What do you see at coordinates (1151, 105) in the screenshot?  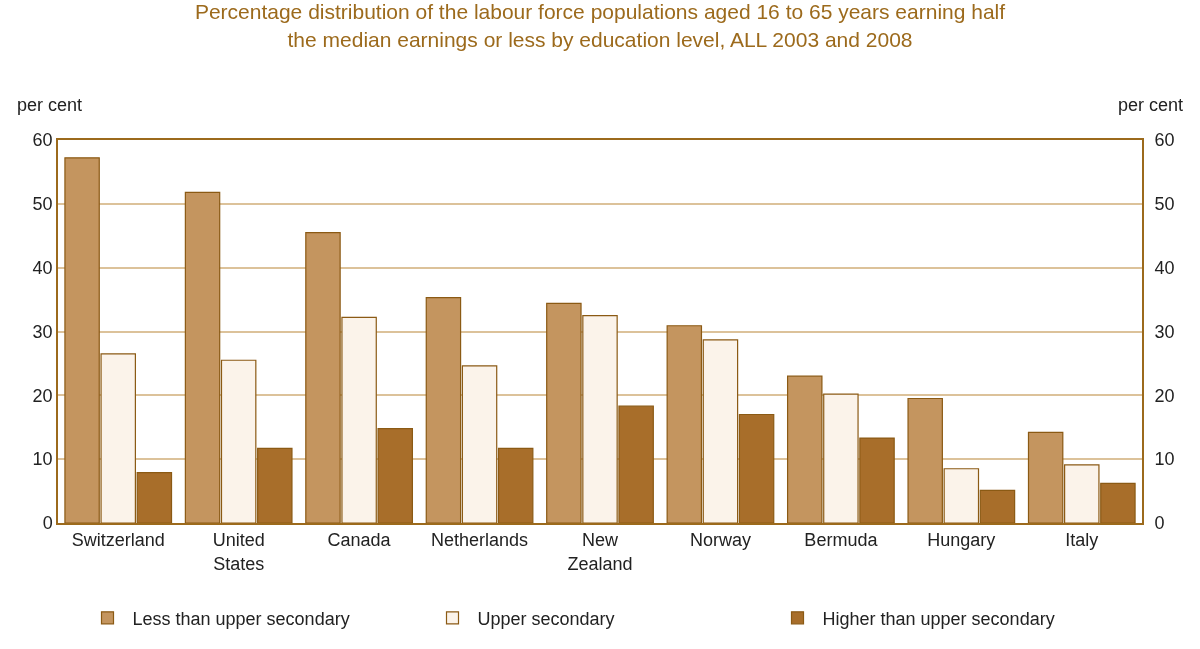 I see `y2-axis-title: per cent` at bounding box center [1151, 105].